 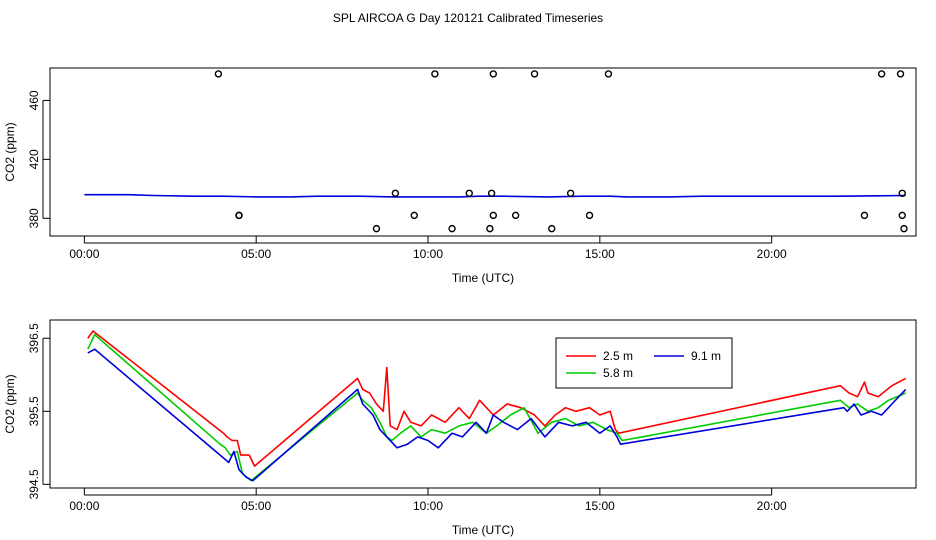 I want to click on bot-x-tick-label: 15:00, so click(x=600, y=506).